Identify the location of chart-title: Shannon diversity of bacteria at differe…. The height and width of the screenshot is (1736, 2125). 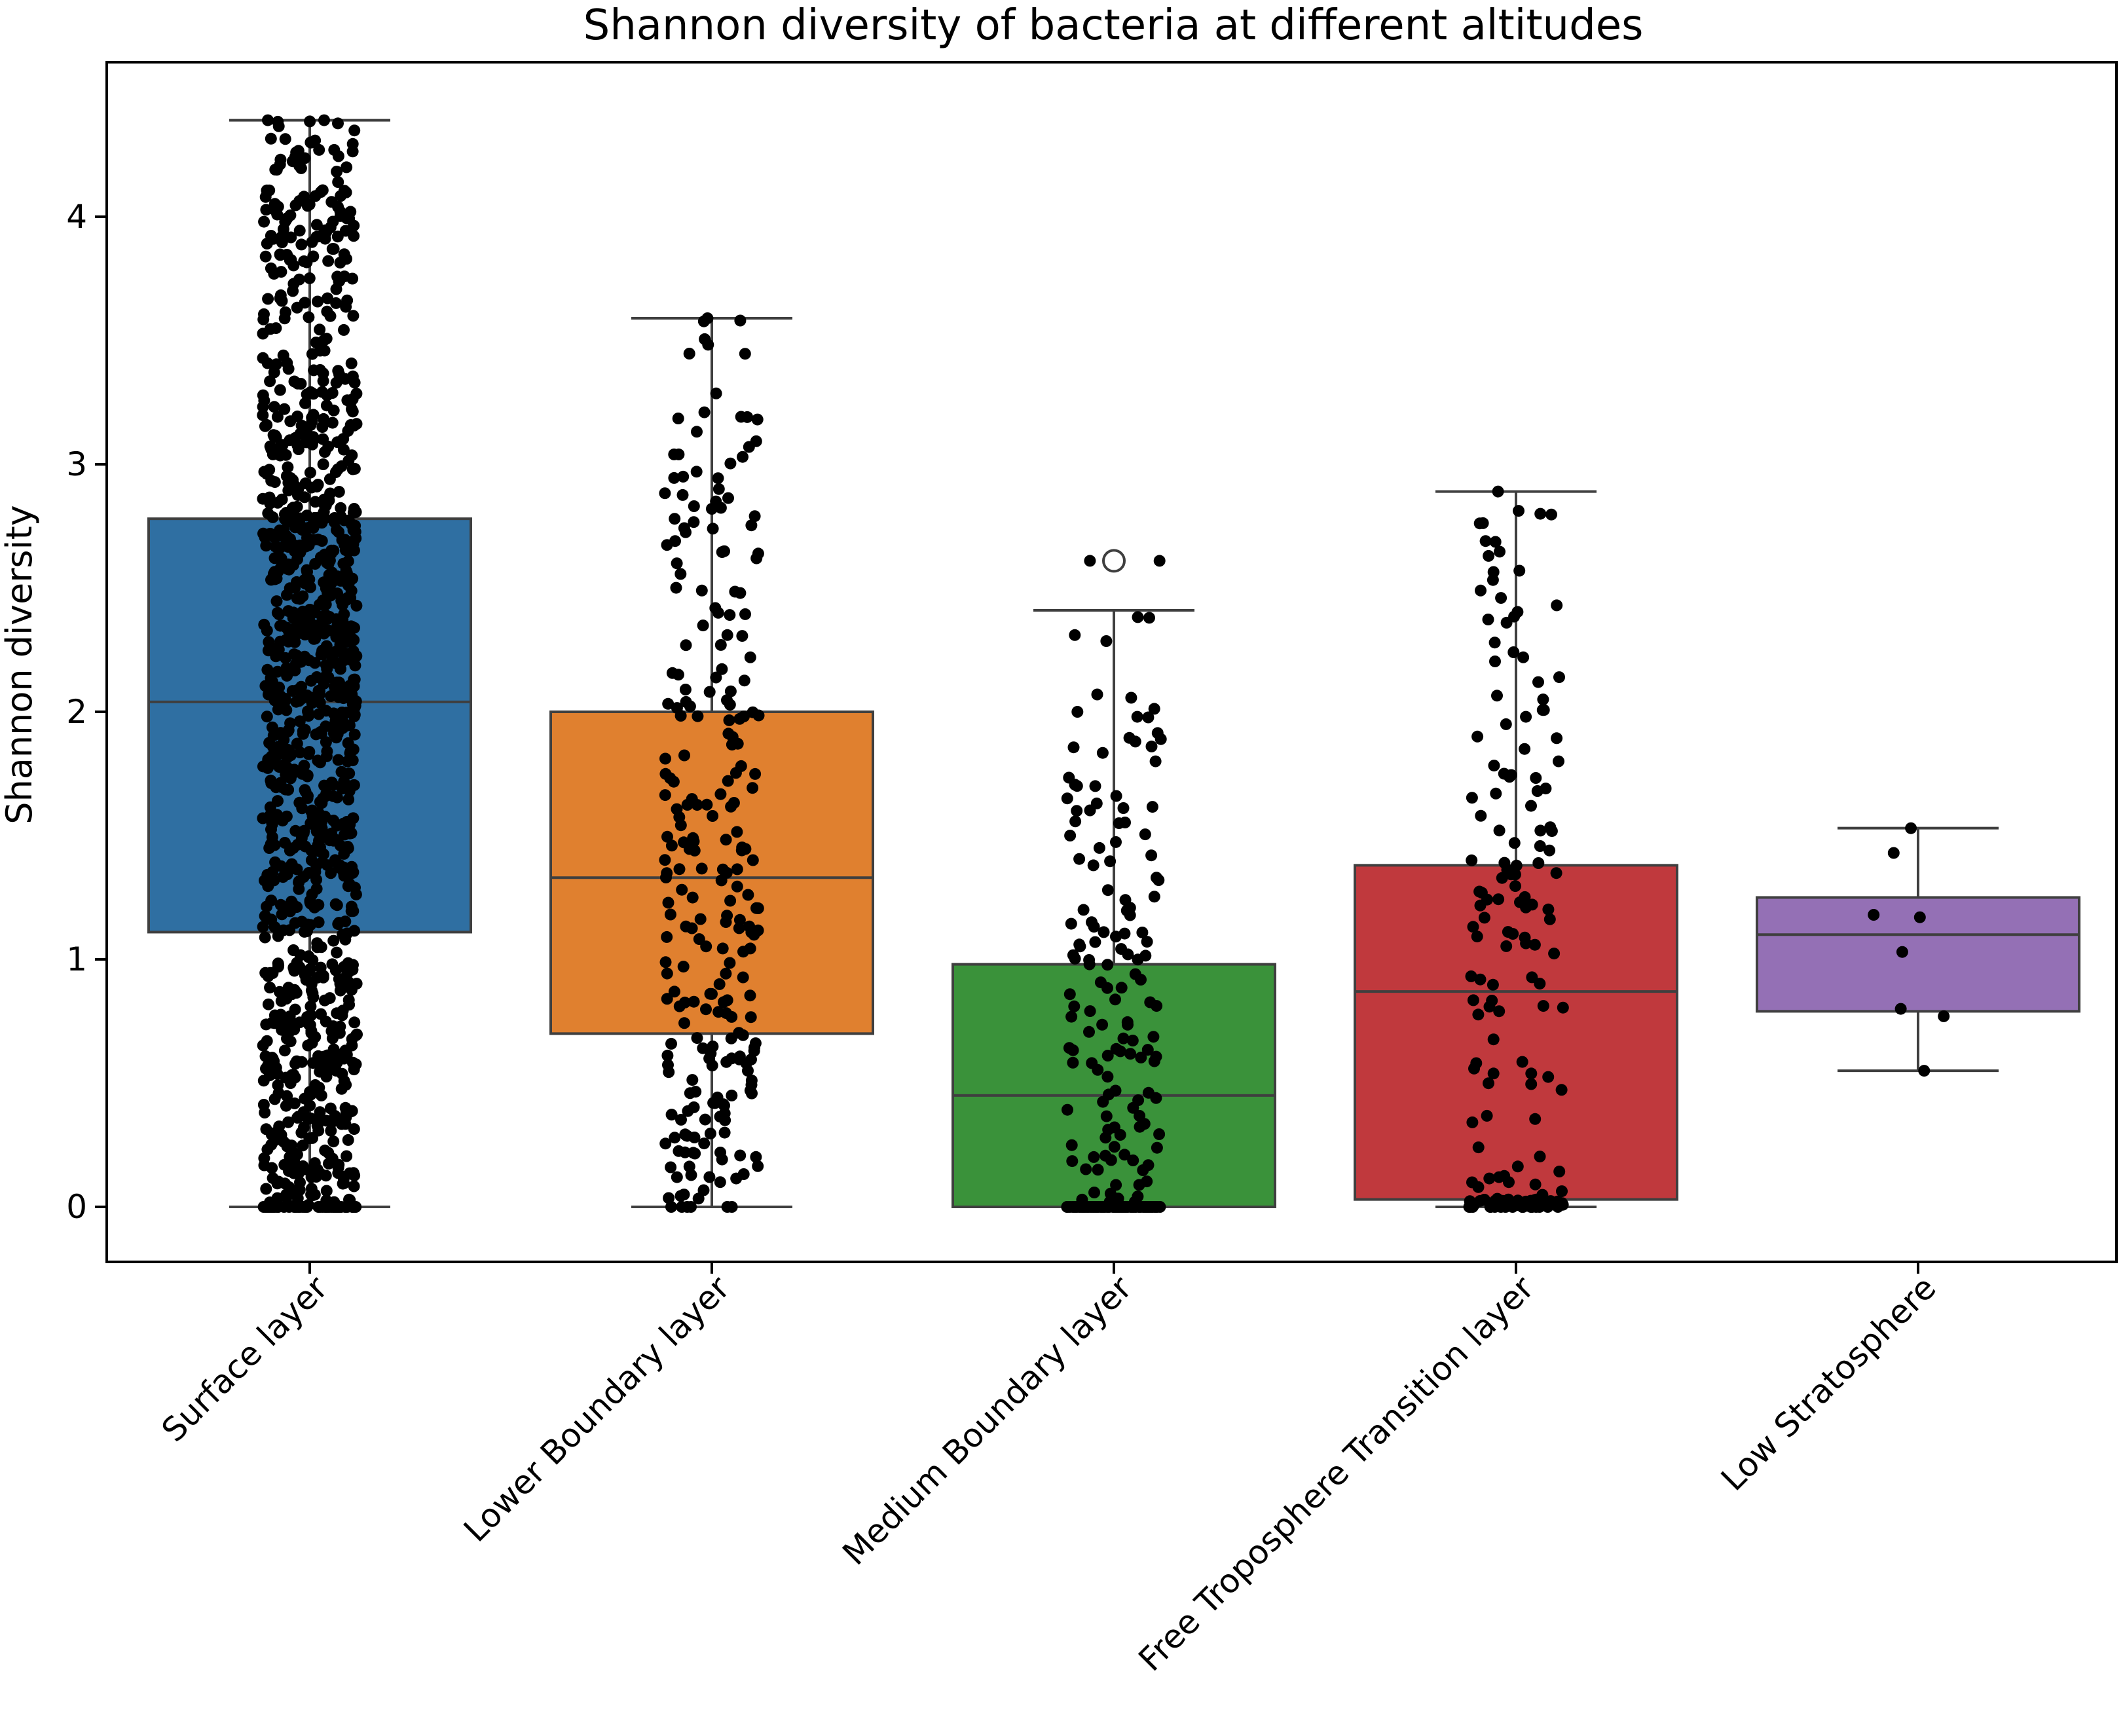
(1113, 25).